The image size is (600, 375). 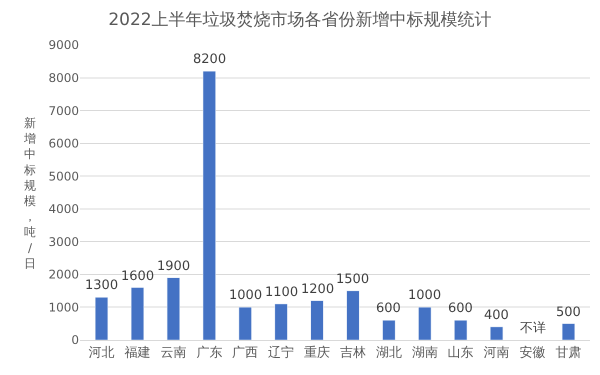 I want to click on x-tick-label: 山东, so click(x=461, y=353).